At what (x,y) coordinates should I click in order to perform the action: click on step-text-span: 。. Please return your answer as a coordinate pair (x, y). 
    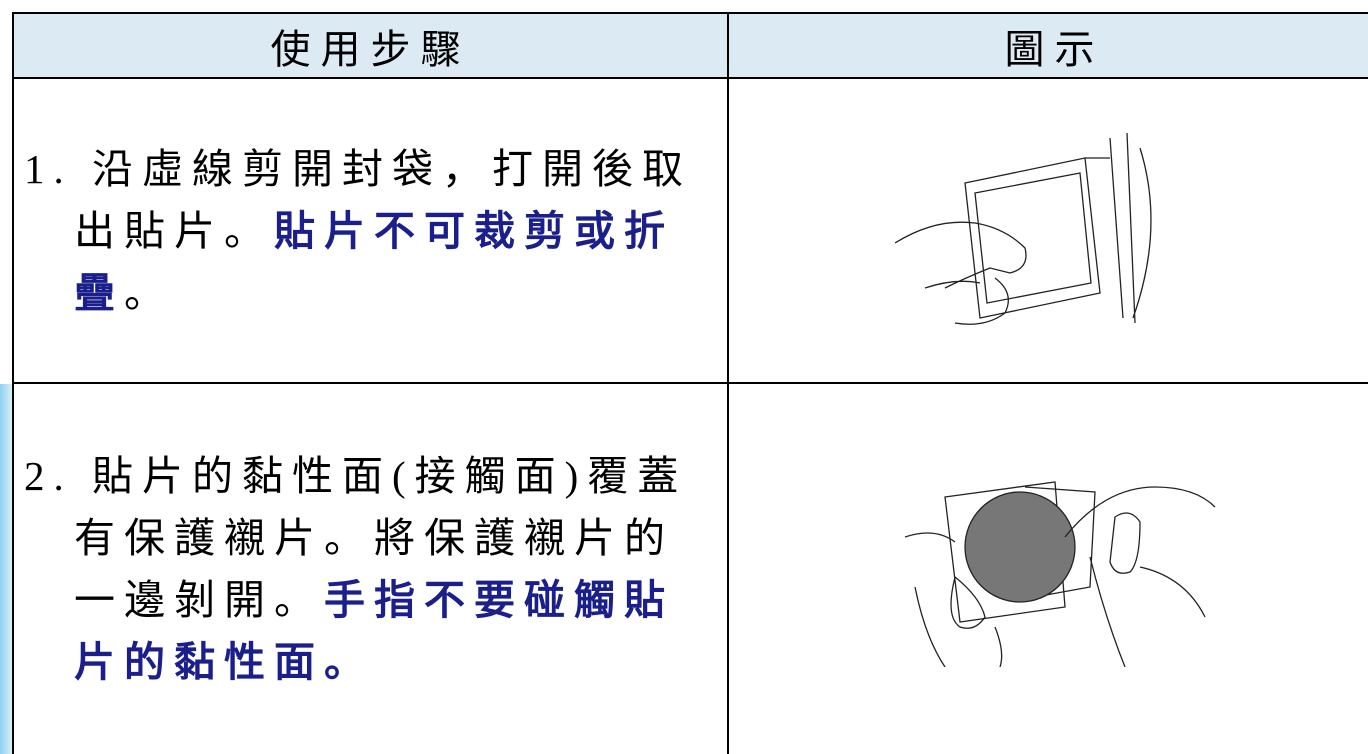
    Looking at the image, I should click on (149, 292).